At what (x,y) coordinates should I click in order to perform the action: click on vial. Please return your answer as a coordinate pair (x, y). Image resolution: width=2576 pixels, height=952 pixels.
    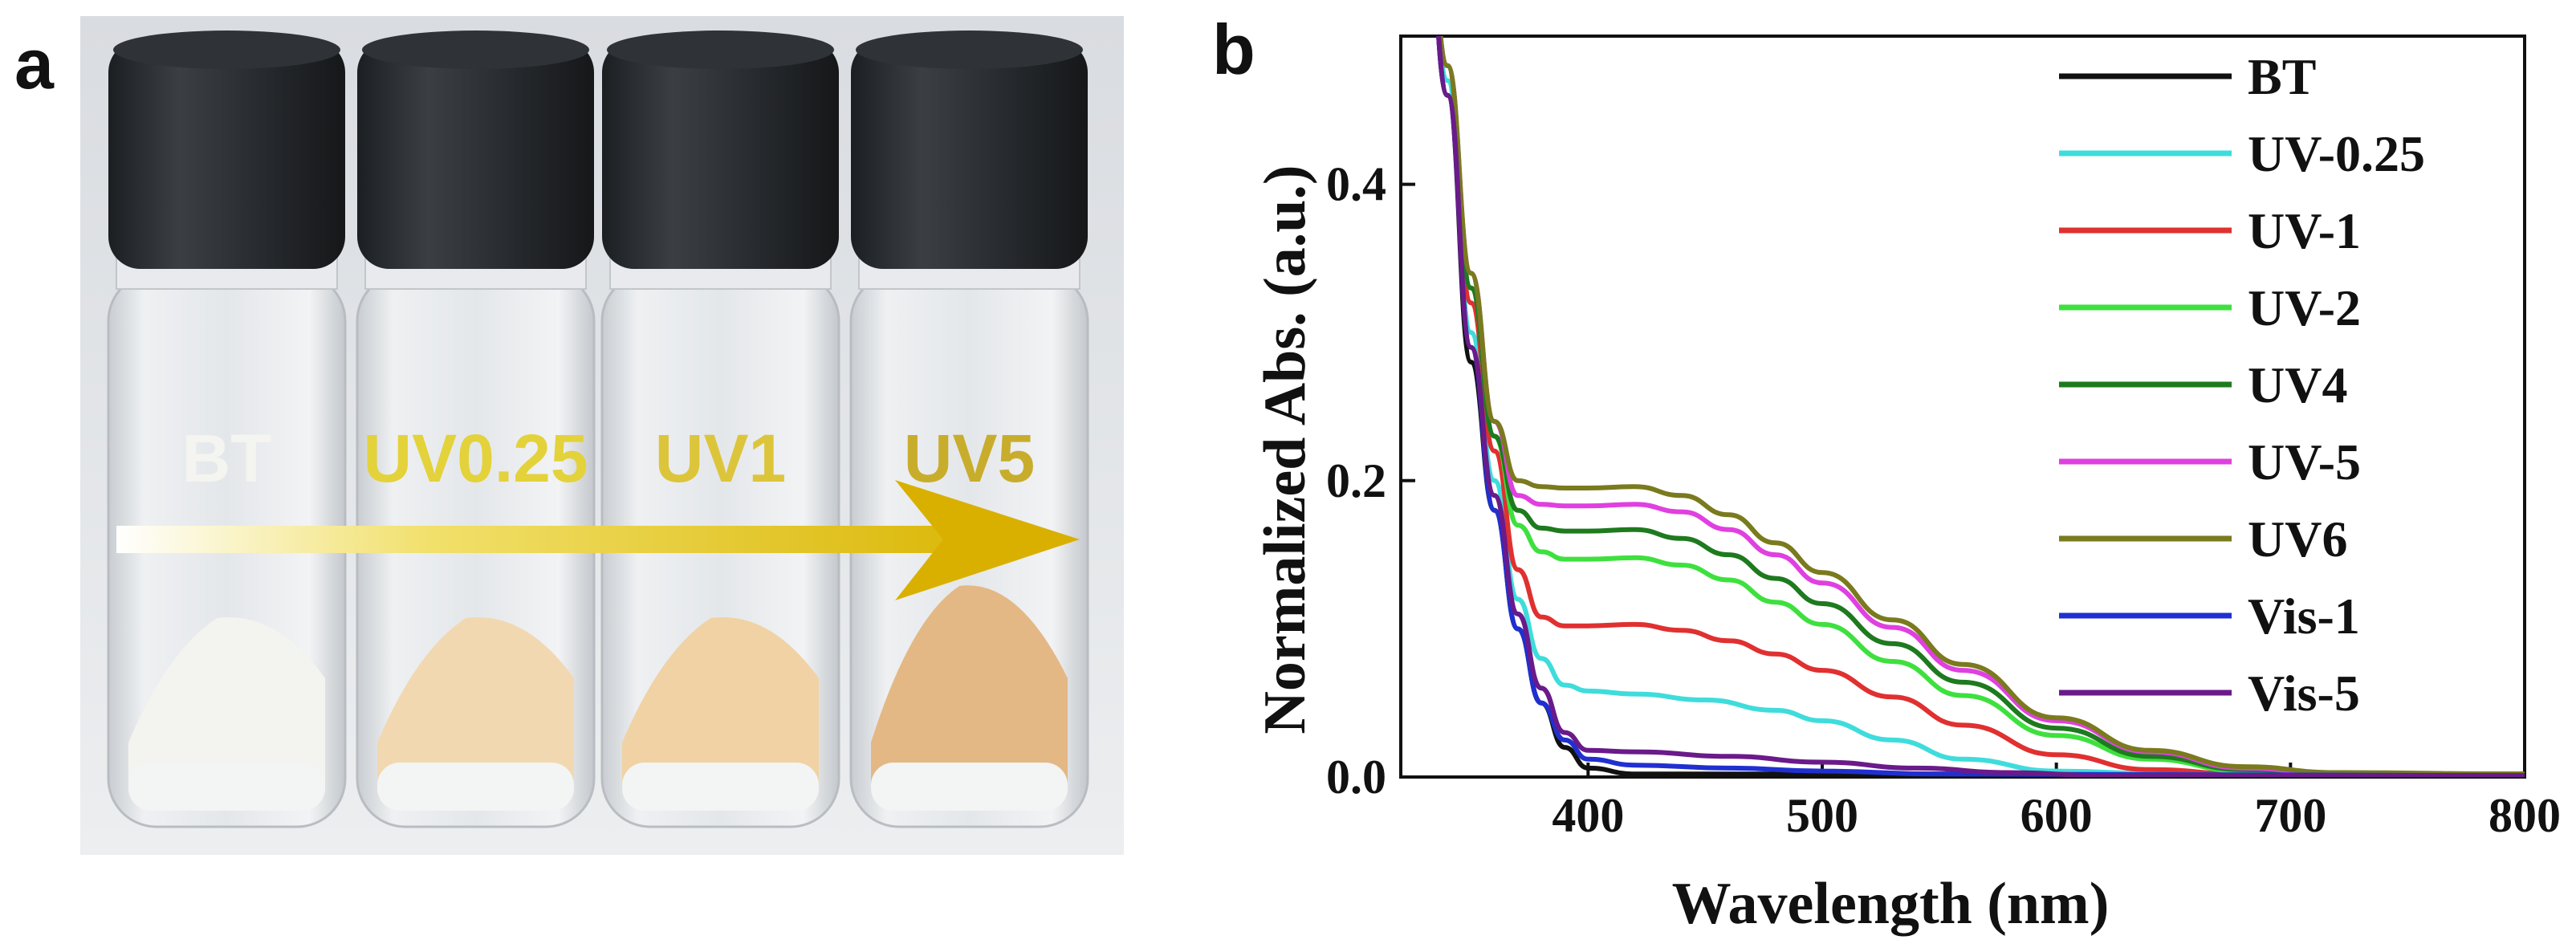
    Looking at the image, I should click on (476, 429).